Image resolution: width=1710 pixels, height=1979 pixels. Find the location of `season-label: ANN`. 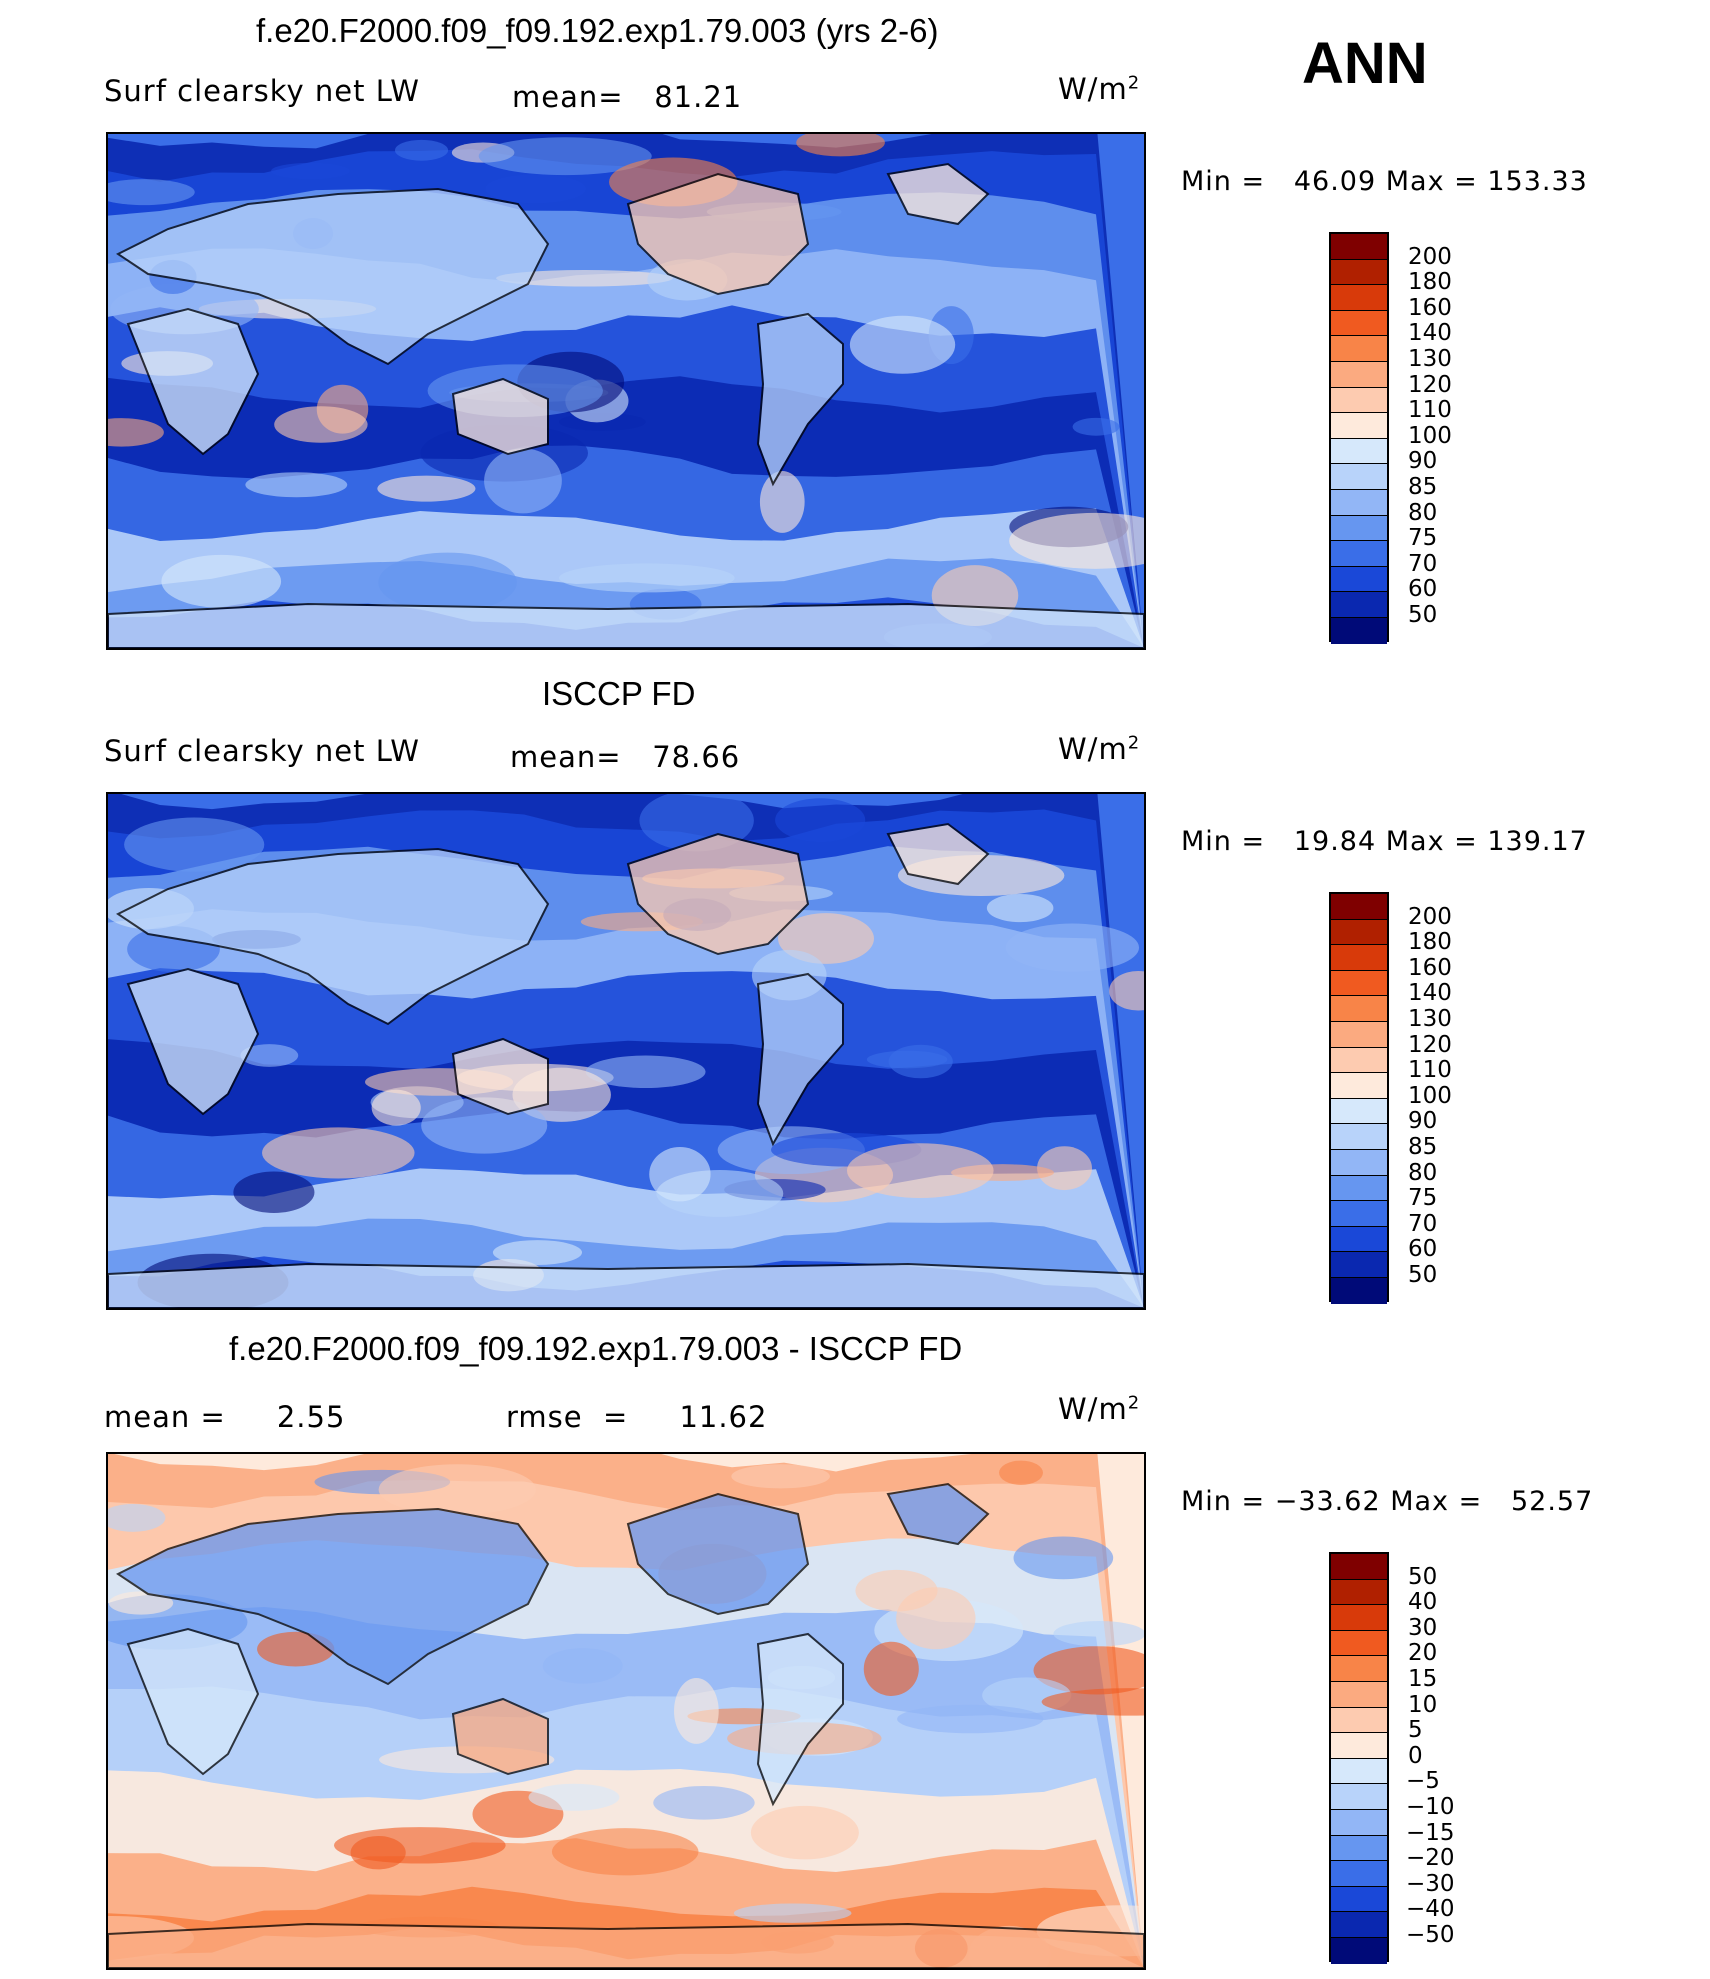

season-label: ANN is located at coordinates (1365, 63).